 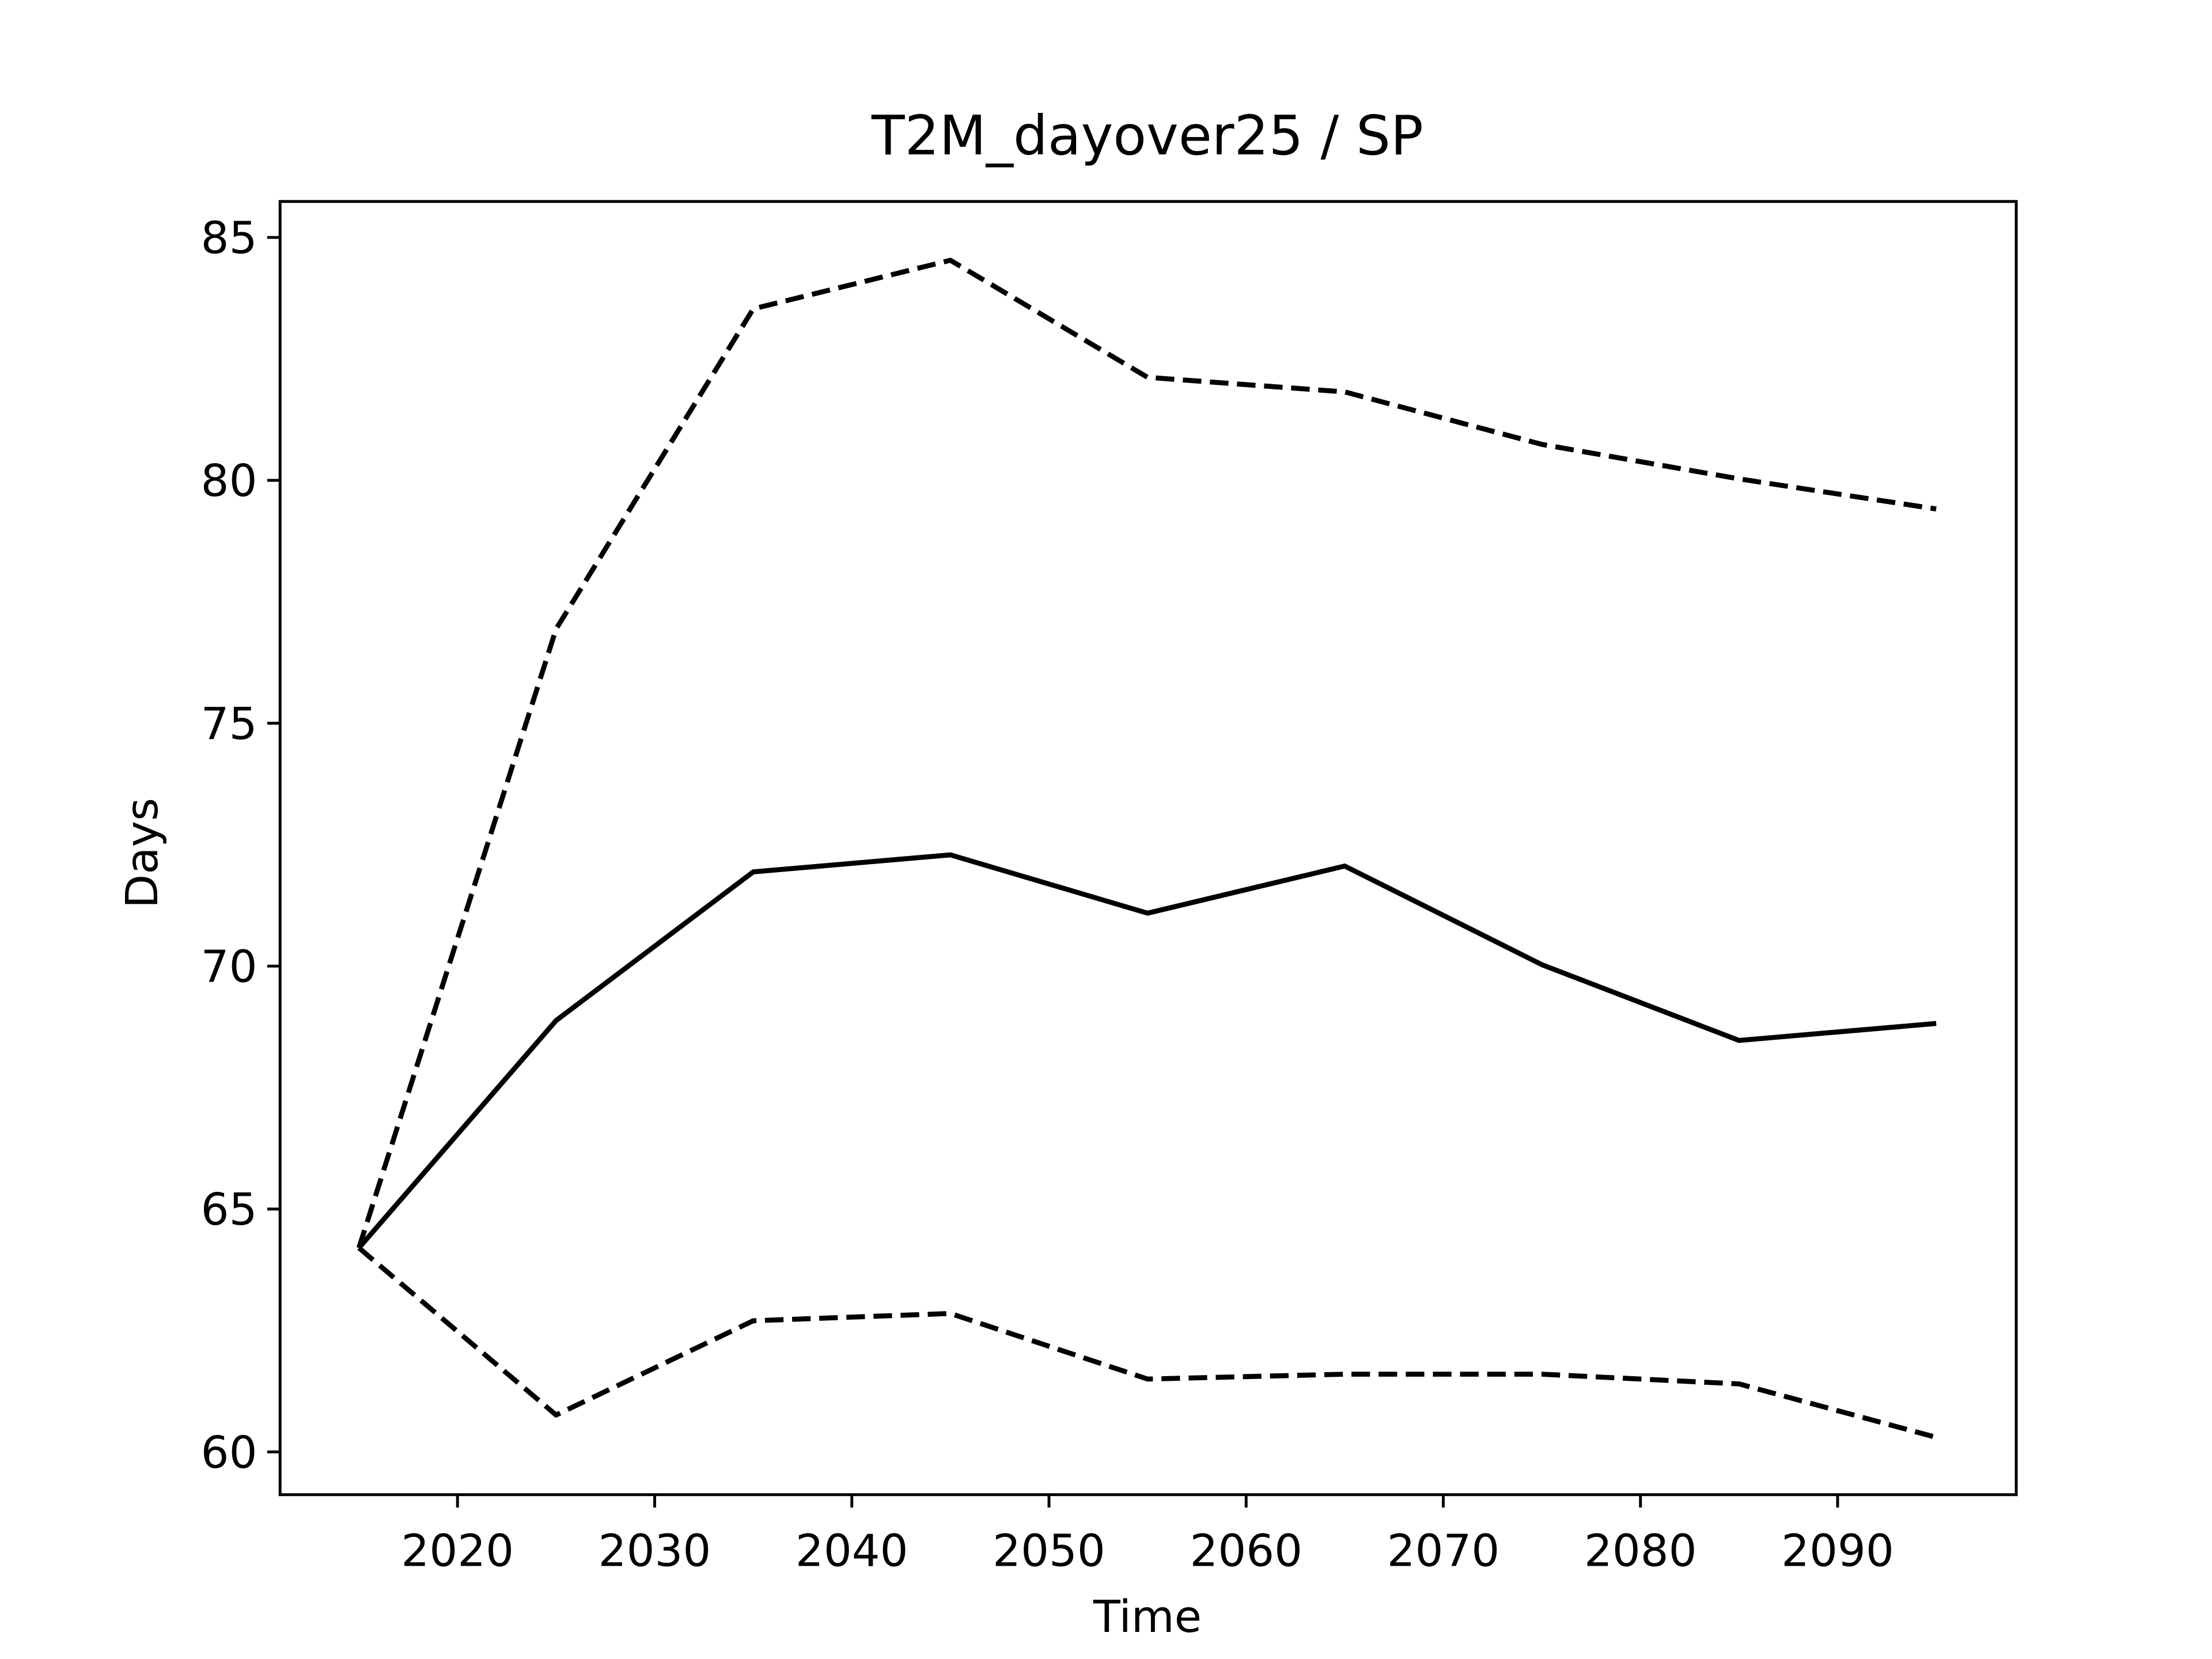 What do you see at coordinates (1443, 1551) in the screenshot?
I see `x-tick-label: 2070` at bounding box center [1443, 1551].